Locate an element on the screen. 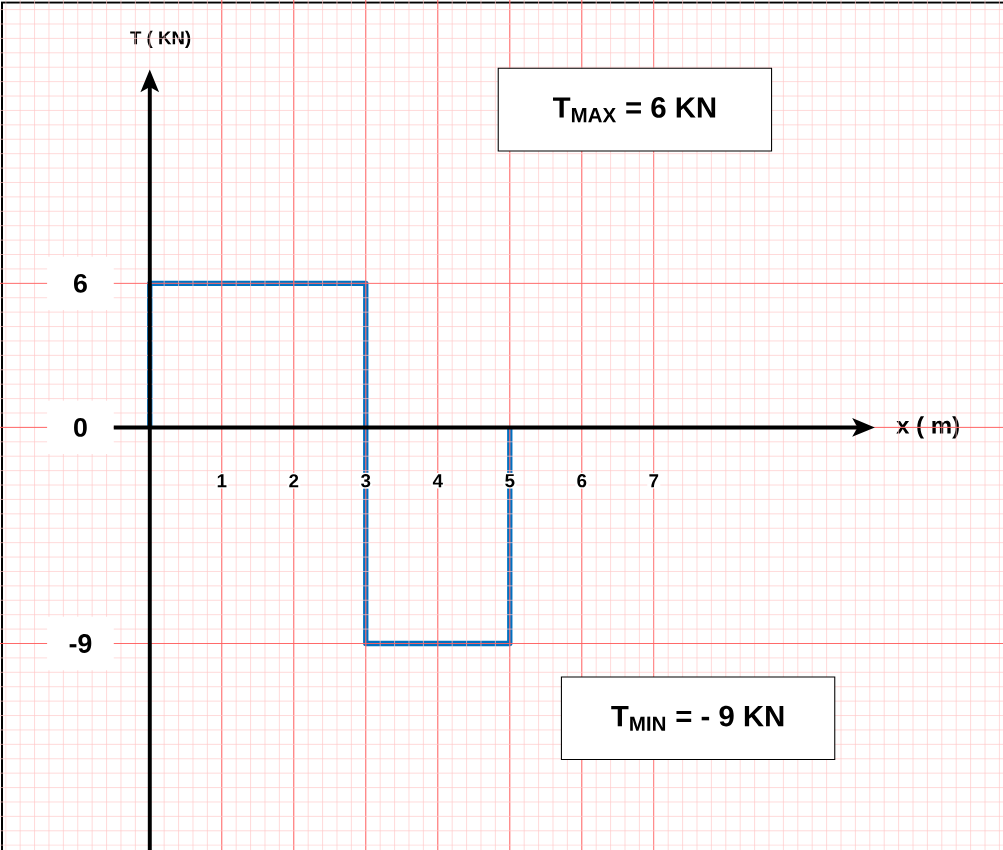 This screenshot has height=850, width=1003. x-tick-label: 5 is located at coordinates (510, 481).